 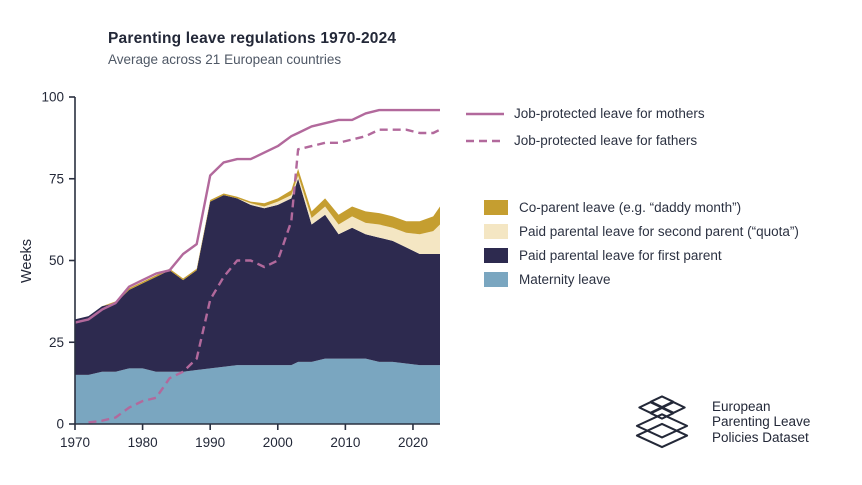 I want to click on y-tick-label: 0, so click(x=60, y=424).